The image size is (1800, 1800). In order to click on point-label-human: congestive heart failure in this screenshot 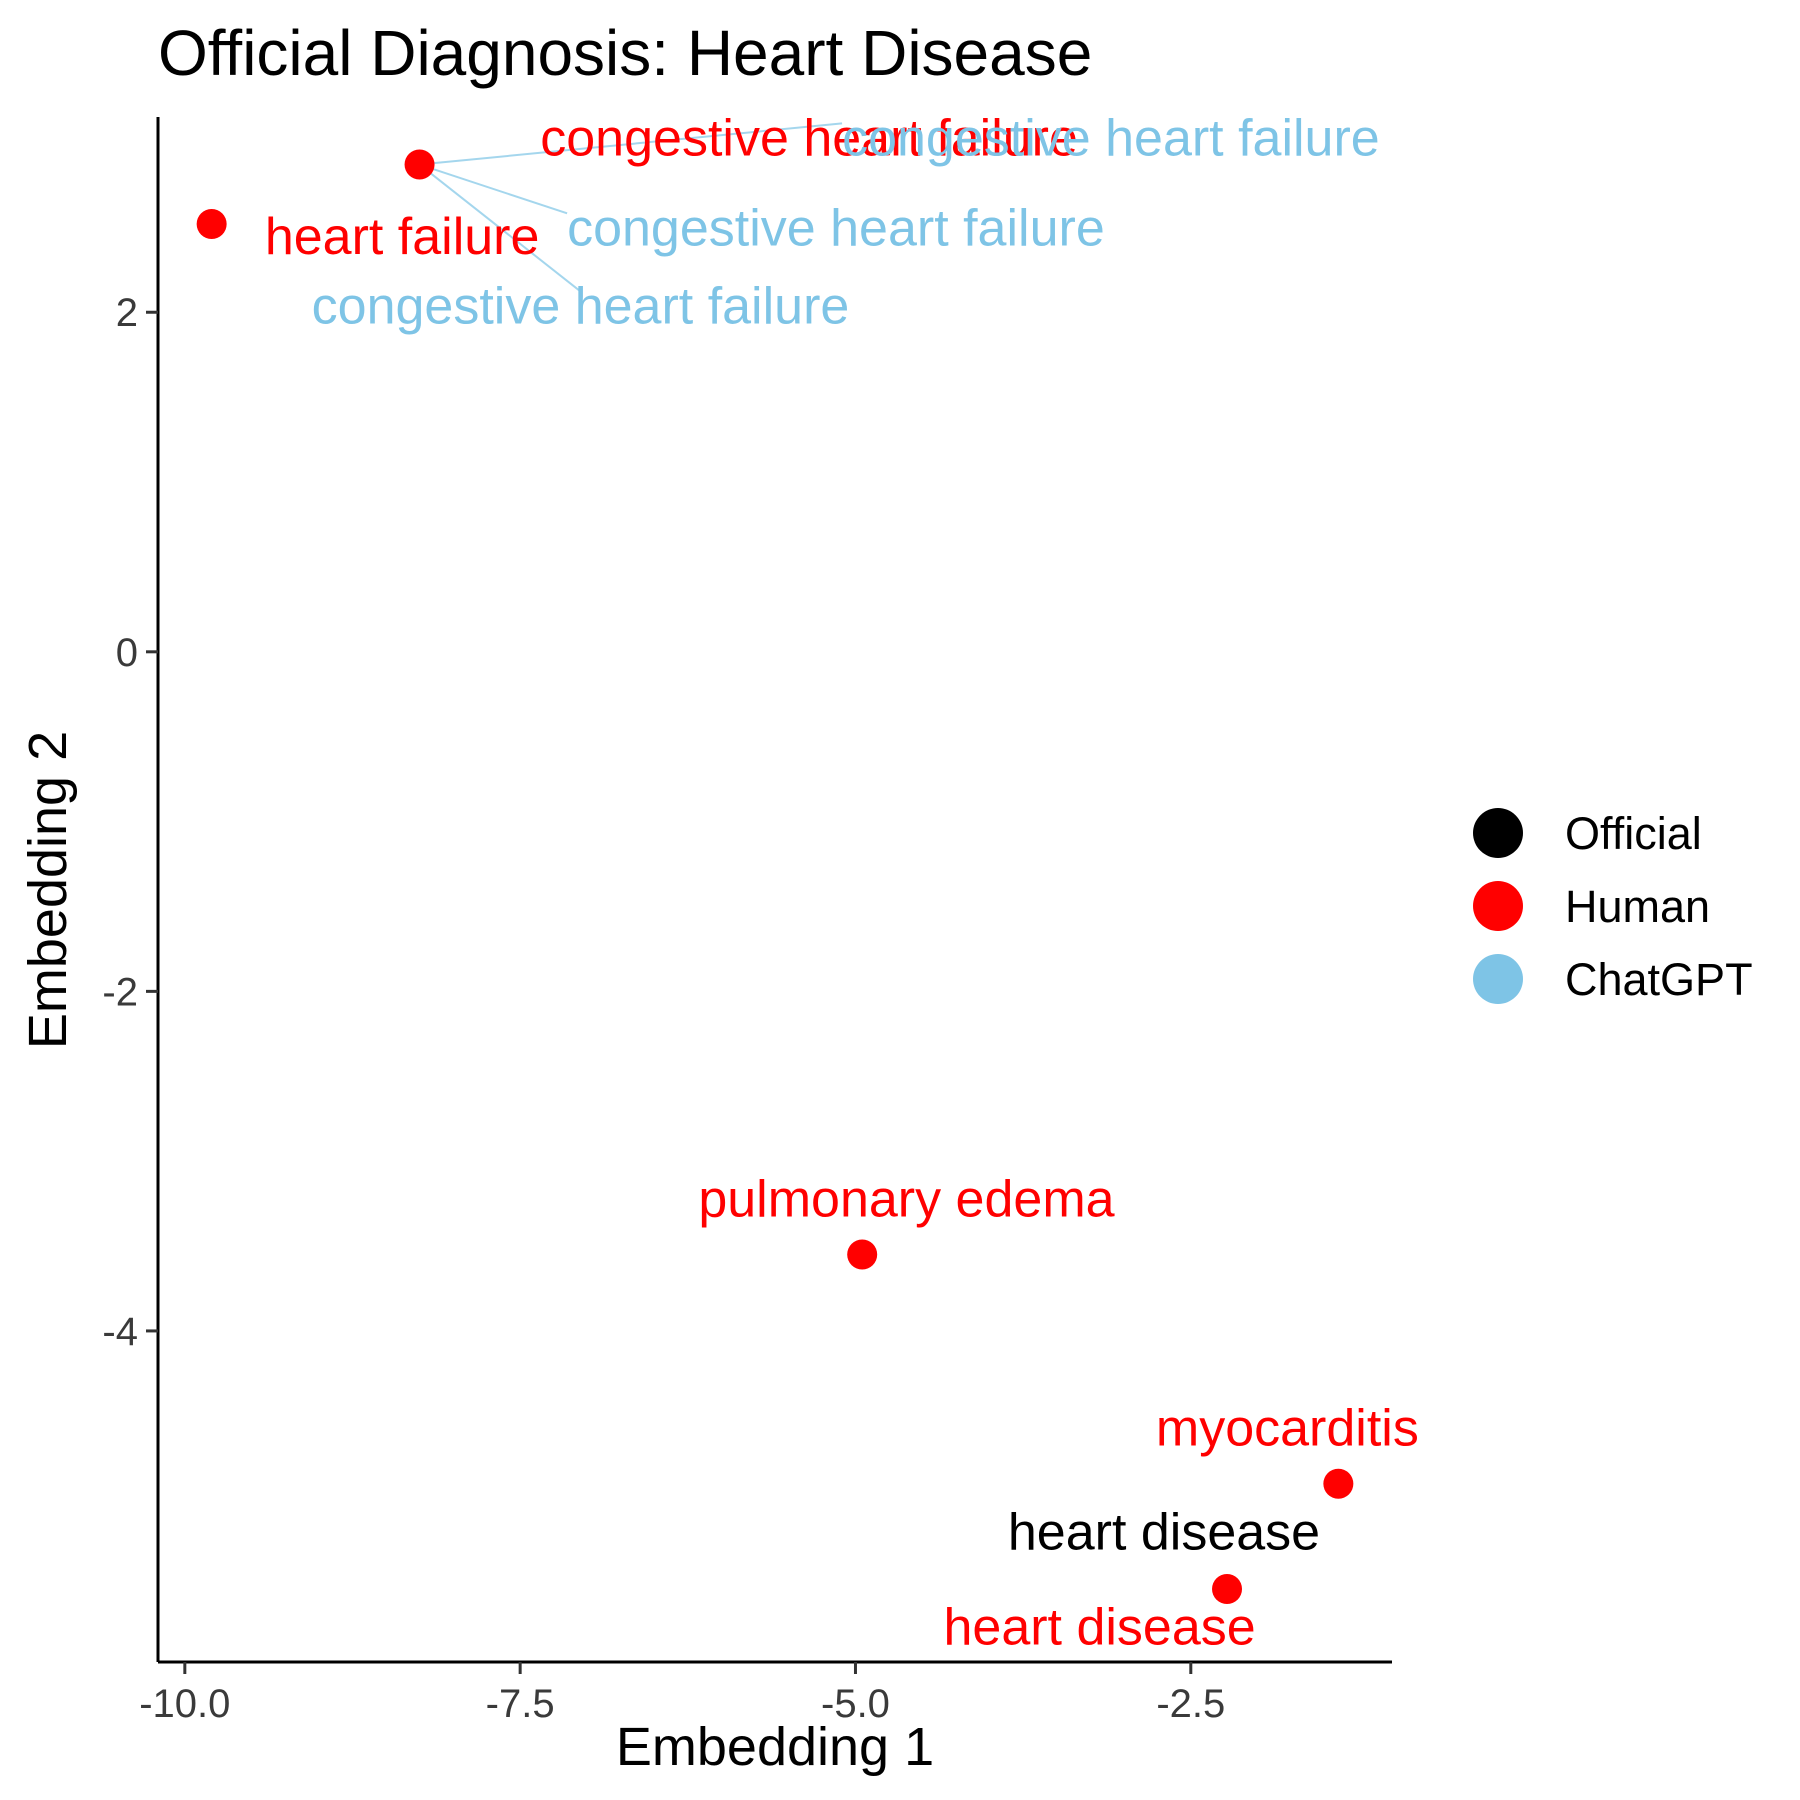, I will do `click(809, 138)`.